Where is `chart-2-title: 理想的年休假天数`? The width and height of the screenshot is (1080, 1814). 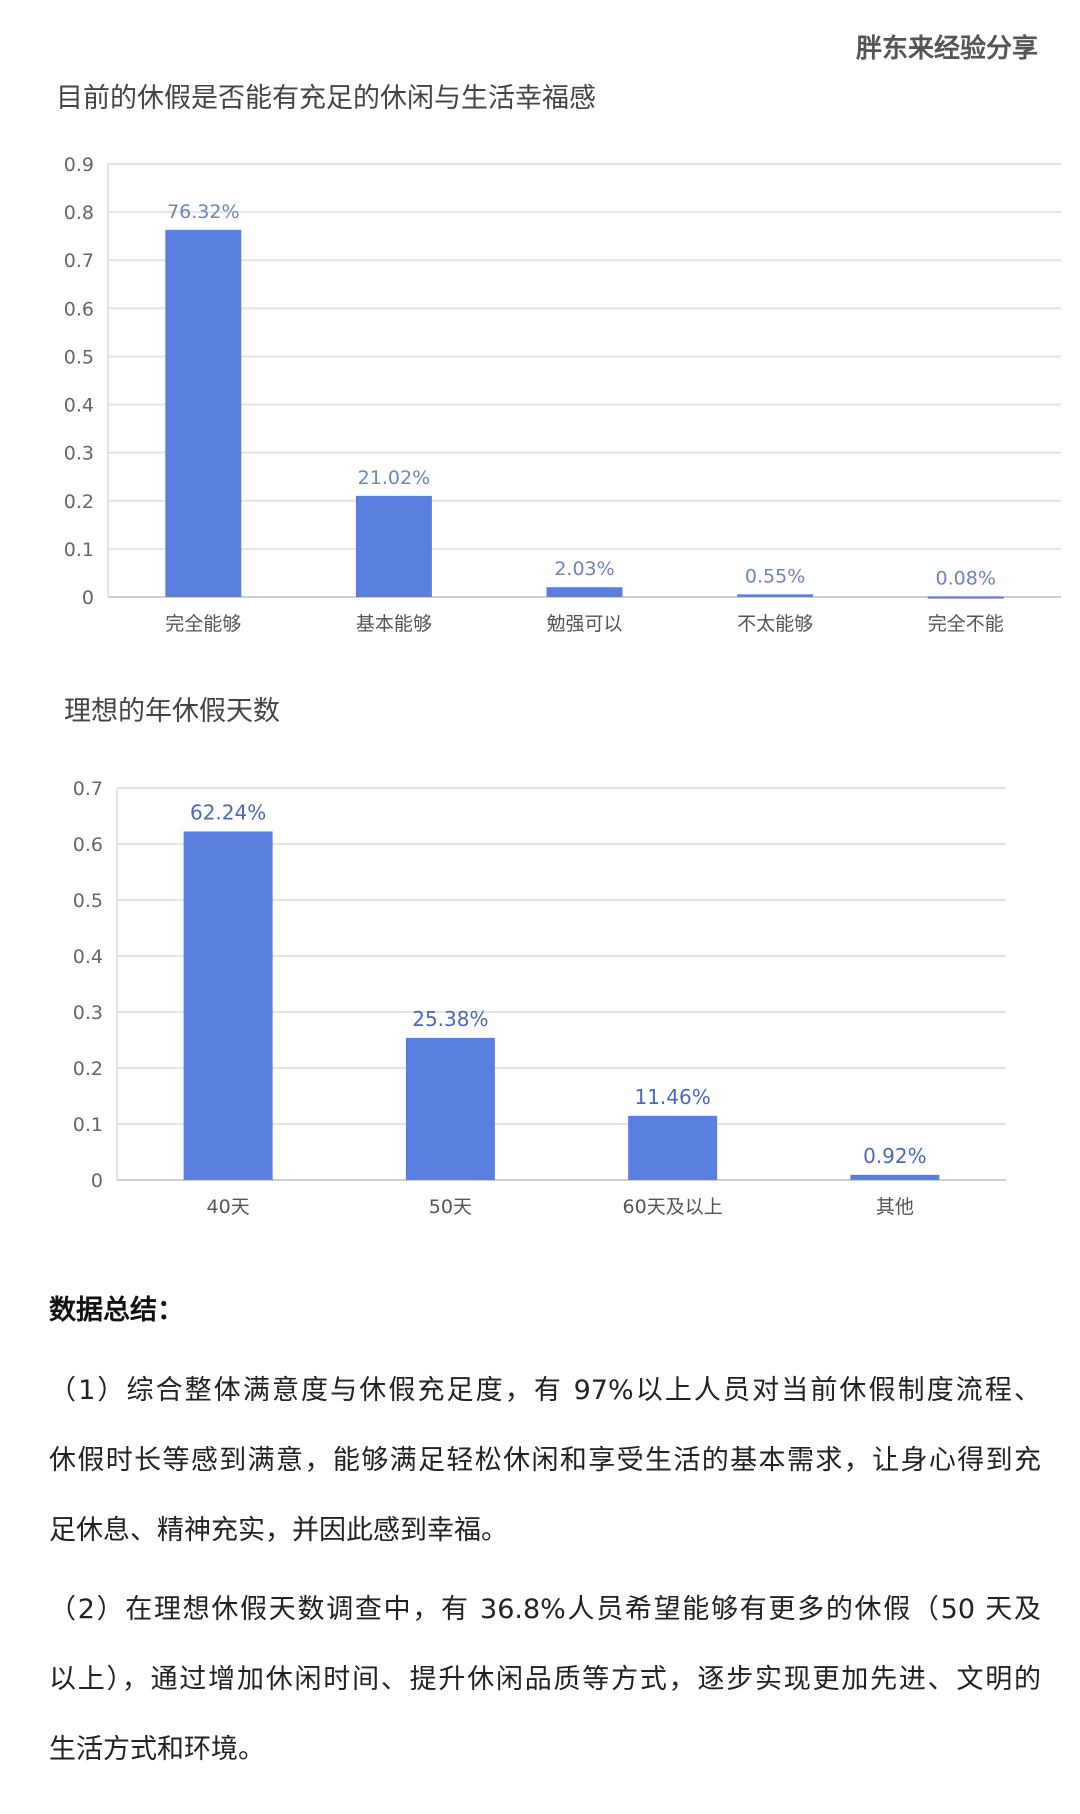
chart-2-title: 理想的年休假天数 is located at coordinates (172, 711).